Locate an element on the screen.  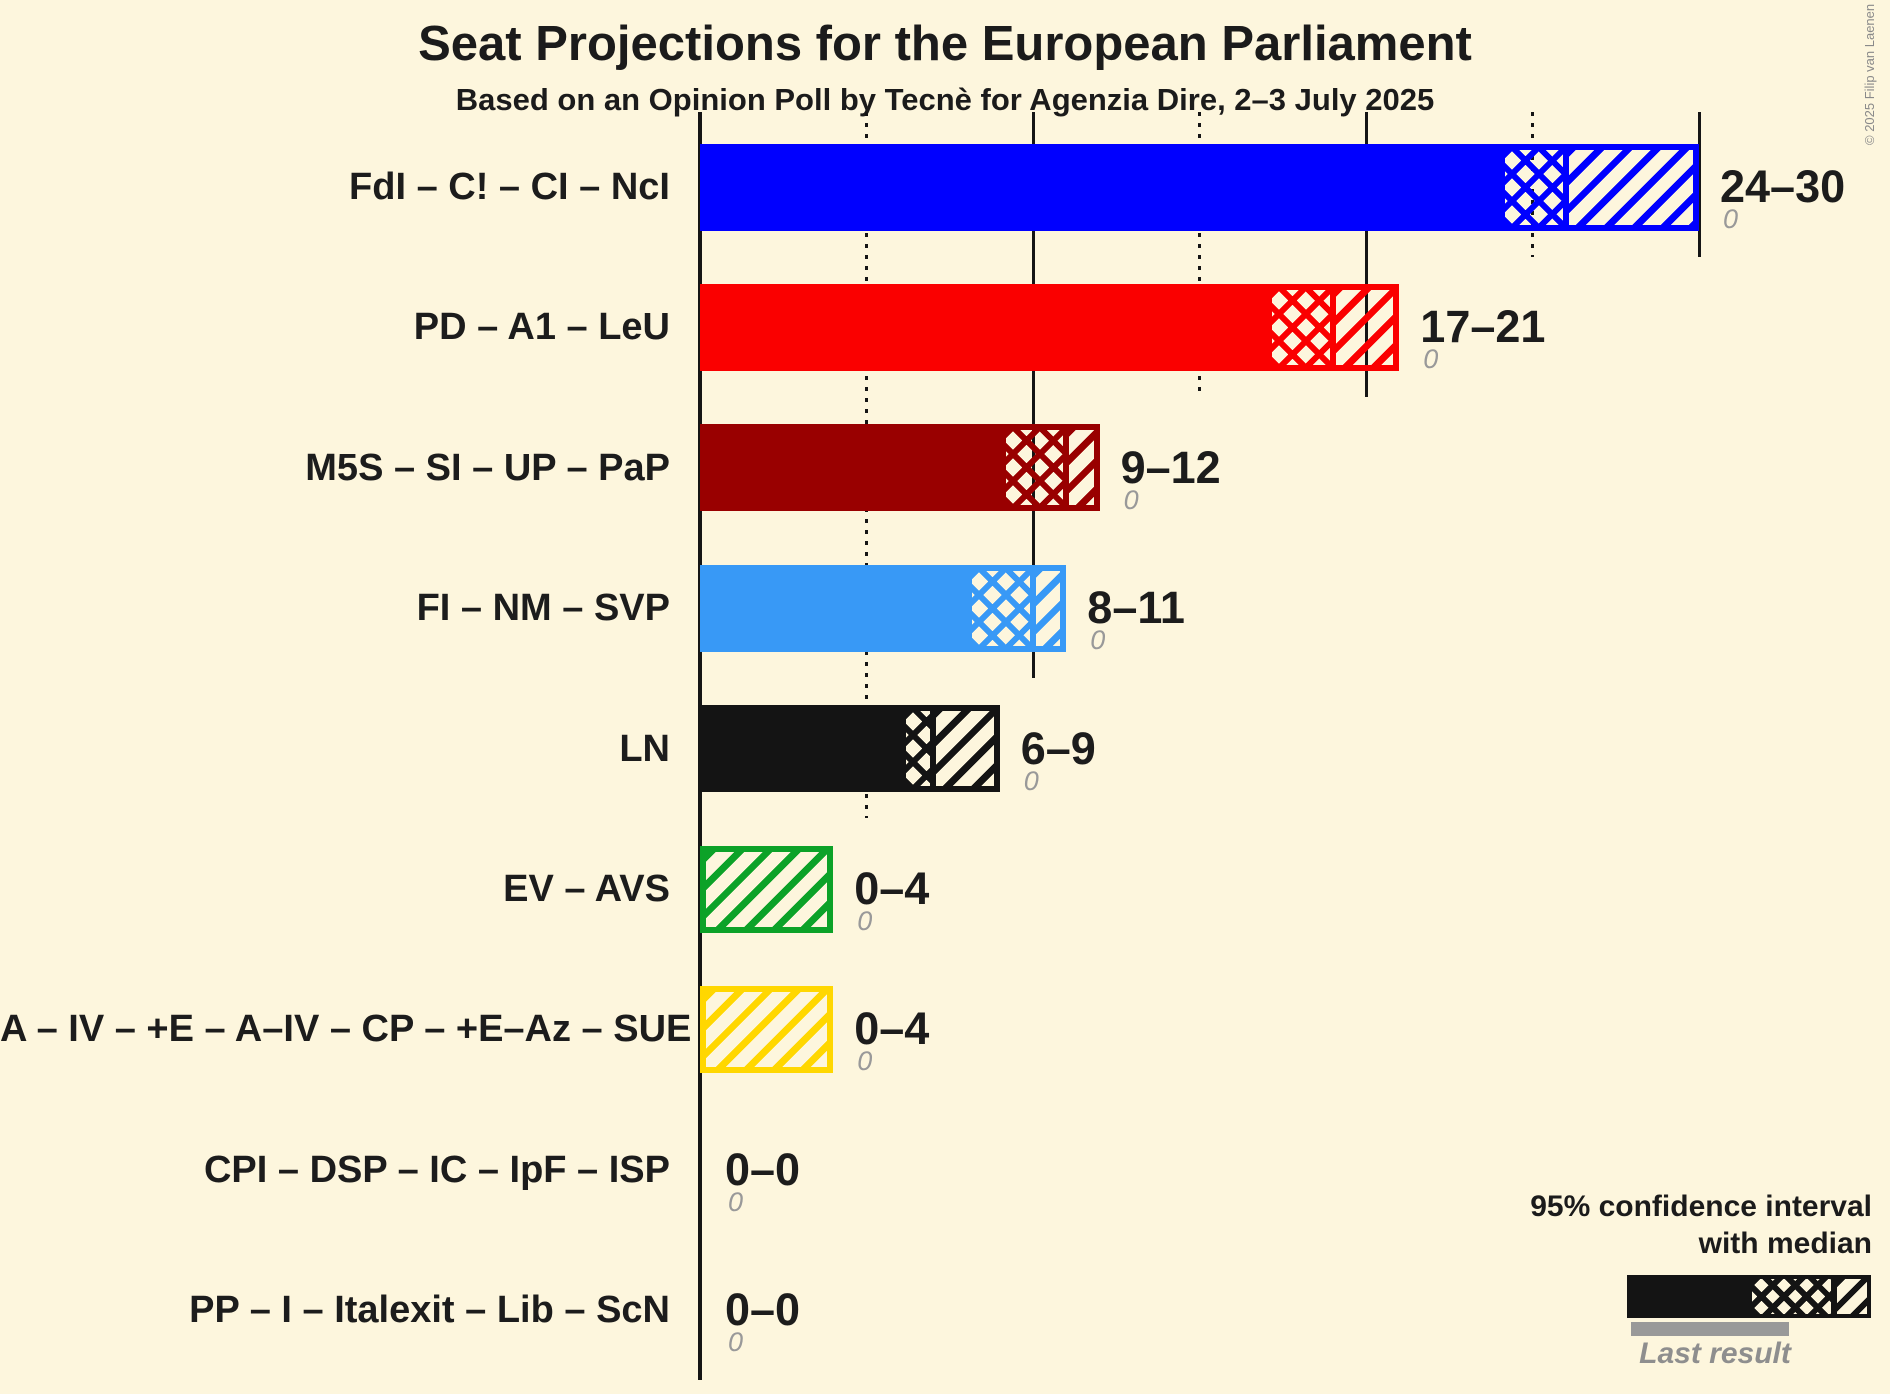
gridline-15-seats is located at coordinates (1199, 254).